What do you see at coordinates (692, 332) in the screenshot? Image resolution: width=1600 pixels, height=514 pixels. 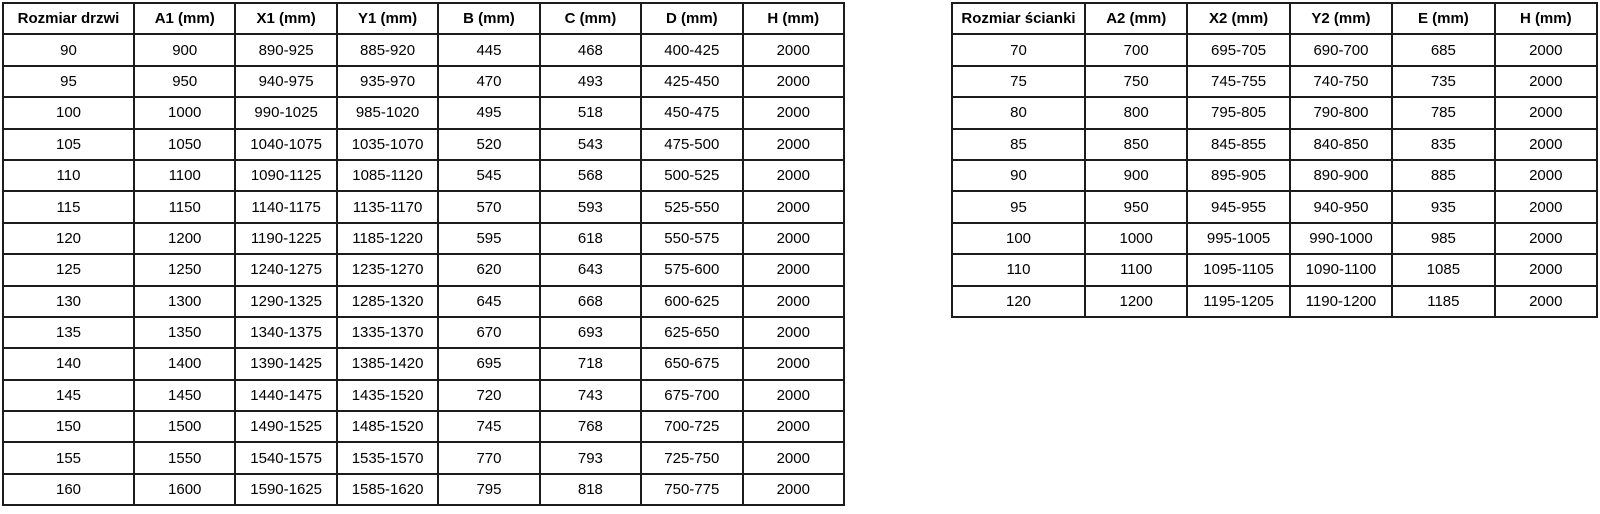 I see `table-cell: 625-650` at bounding box center [692, 332].